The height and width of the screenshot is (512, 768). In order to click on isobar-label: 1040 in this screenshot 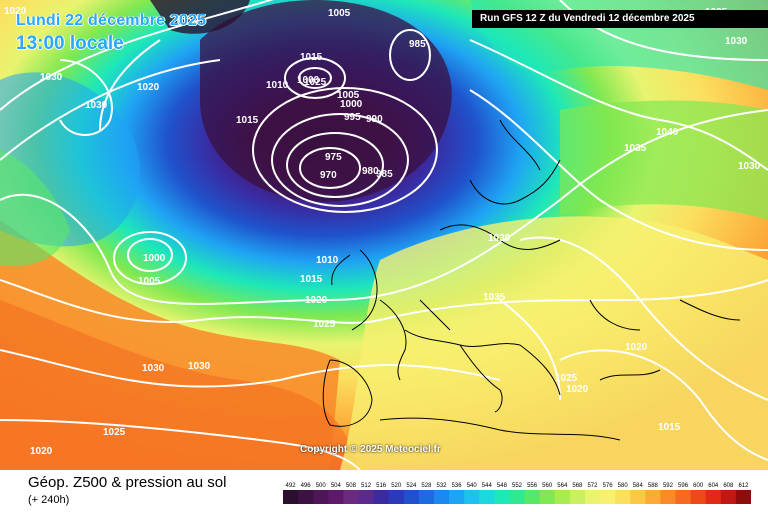, I will do `click(667, 132)`.